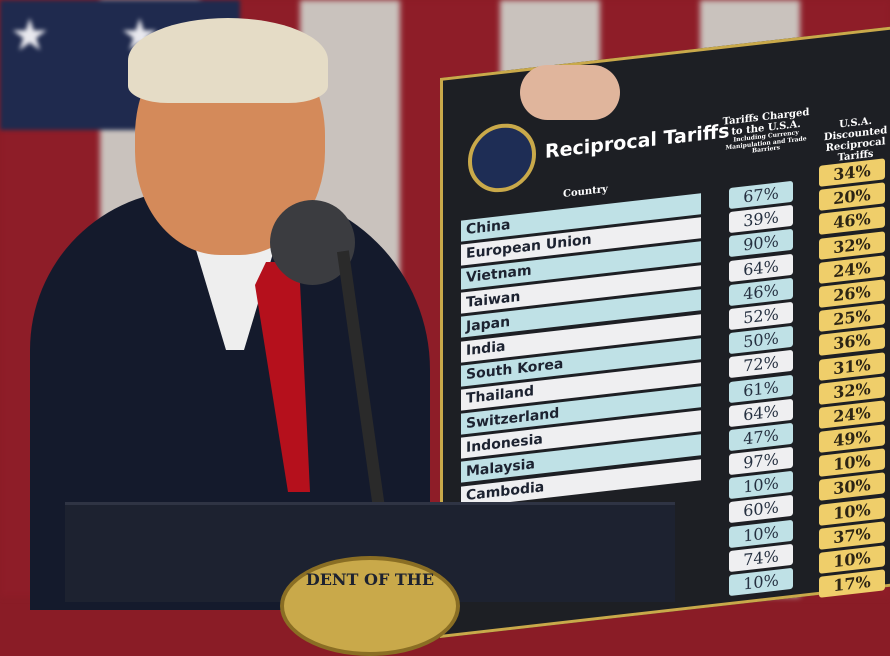 This screenshot has height=656, width=890. What do you see at coordinates (761, 243) in the screenshot?
I see `charged-value: 90%` at bounding box center [761, 243].